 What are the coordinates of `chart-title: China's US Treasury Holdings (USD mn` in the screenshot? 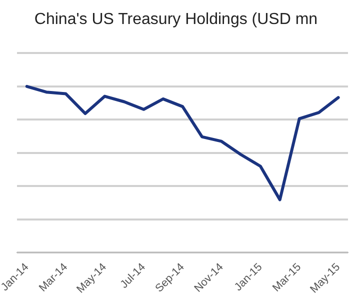 It's located at (176, 19).